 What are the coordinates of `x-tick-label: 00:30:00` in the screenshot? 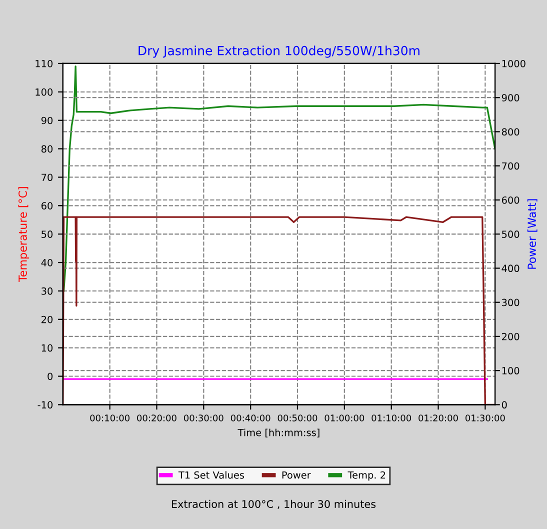 It's located at (204, 418).